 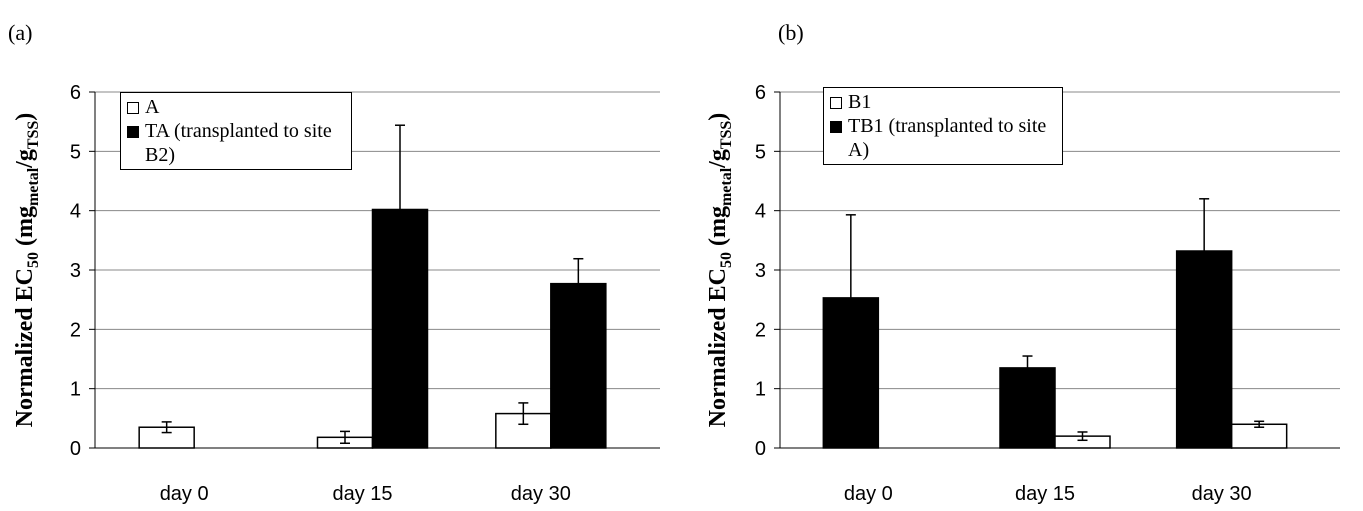 I want to click on legend-entry: B1, so click(x=943, y=102).